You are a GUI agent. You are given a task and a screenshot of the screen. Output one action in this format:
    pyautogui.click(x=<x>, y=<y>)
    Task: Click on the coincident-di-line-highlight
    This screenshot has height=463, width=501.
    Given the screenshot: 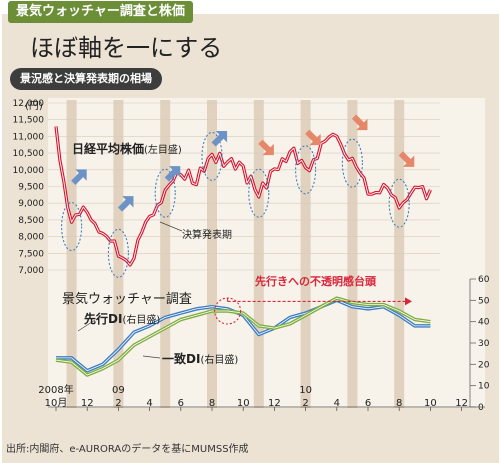 What is the action you would take?
    pyautogui.click(x=243, y=336)
    